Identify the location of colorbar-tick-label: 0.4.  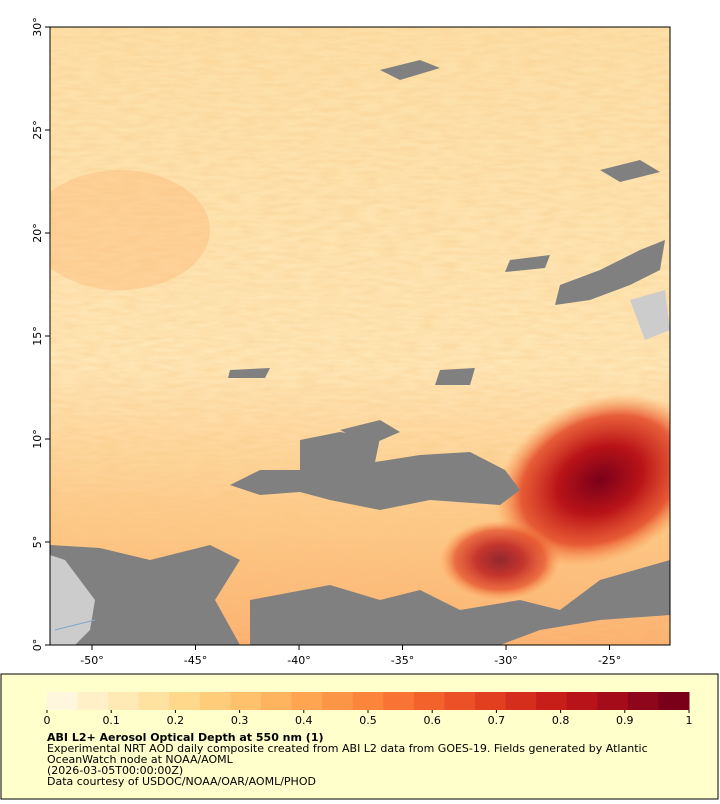
(304, 720).